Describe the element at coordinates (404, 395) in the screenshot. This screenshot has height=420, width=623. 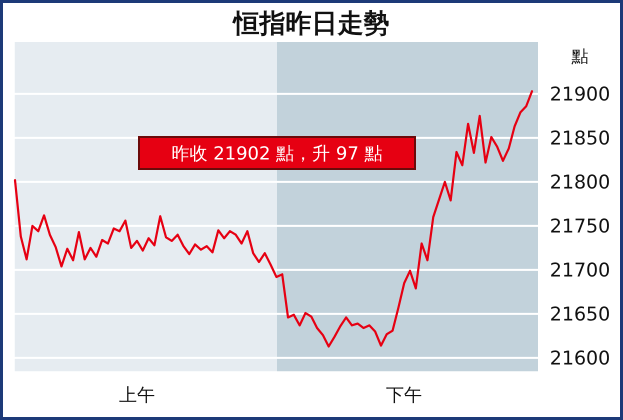
I see `x-tick-label: 下午` at that location.